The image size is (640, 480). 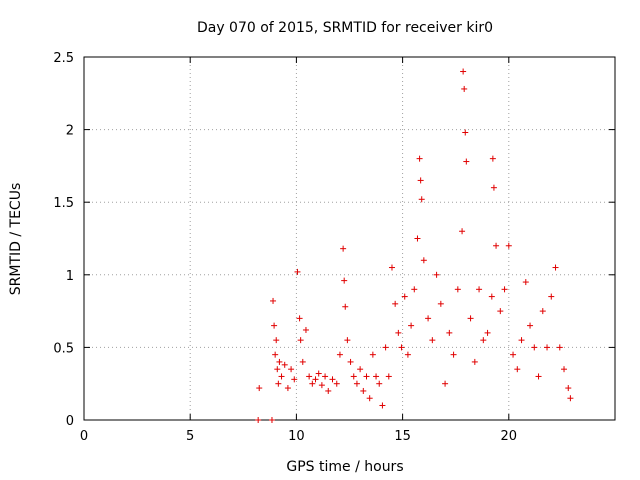 I want to click on x-tick-label: 0, so click(x=84, y=436).